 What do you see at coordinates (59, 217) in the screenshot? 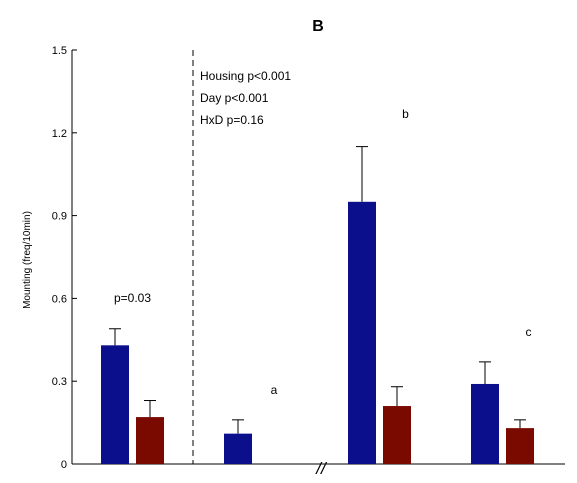
I see `y-tick-label: 0.9` at bounding box center [59, 217].